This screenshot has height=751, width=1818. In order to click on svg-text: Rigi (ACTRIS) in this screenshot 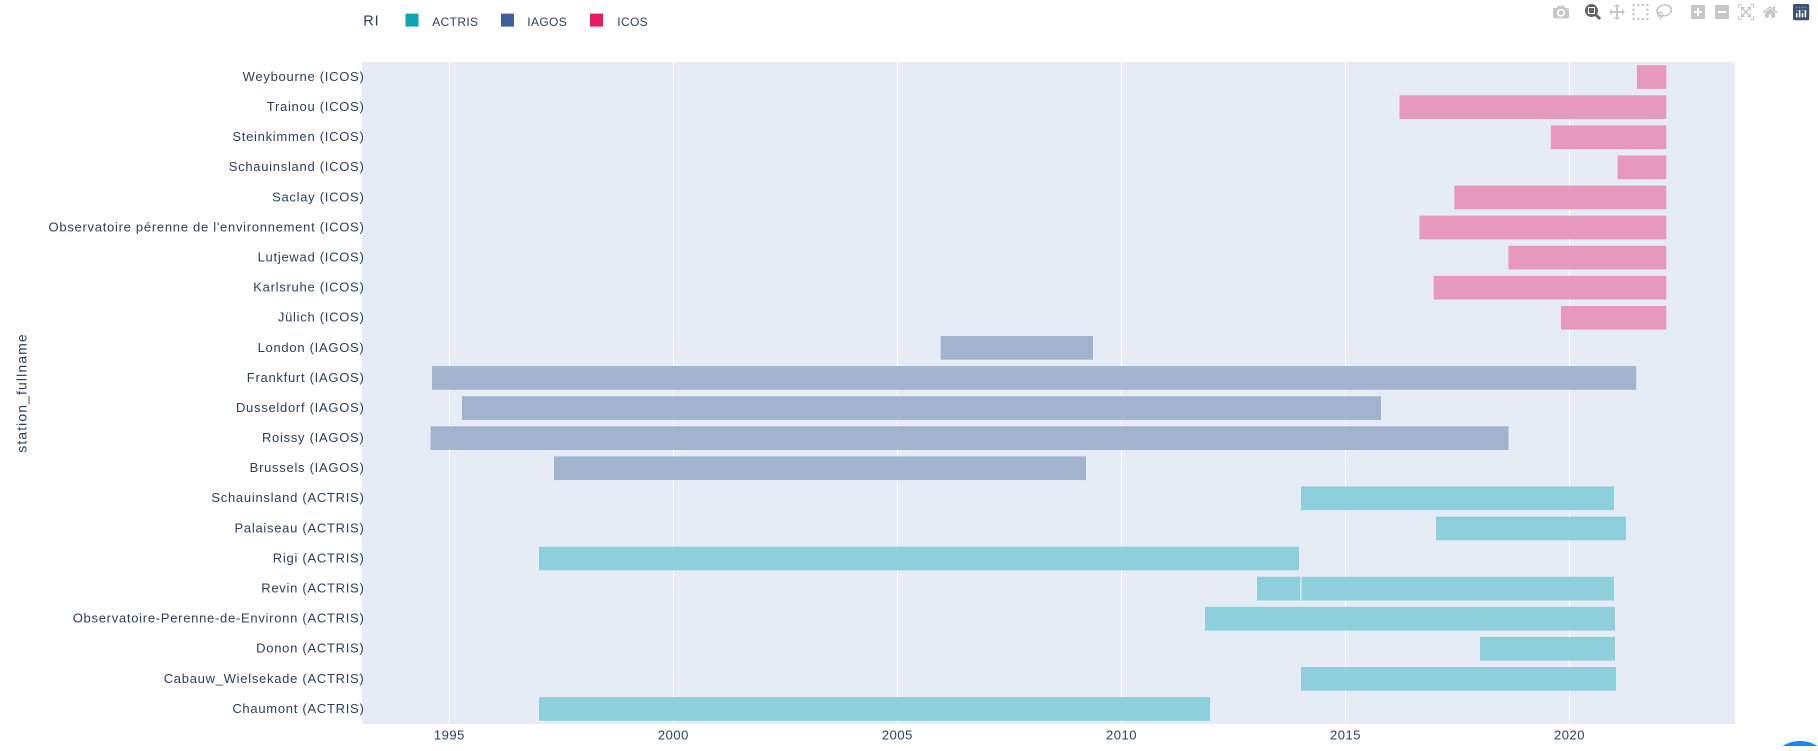, I will do `click(319, 557)`.